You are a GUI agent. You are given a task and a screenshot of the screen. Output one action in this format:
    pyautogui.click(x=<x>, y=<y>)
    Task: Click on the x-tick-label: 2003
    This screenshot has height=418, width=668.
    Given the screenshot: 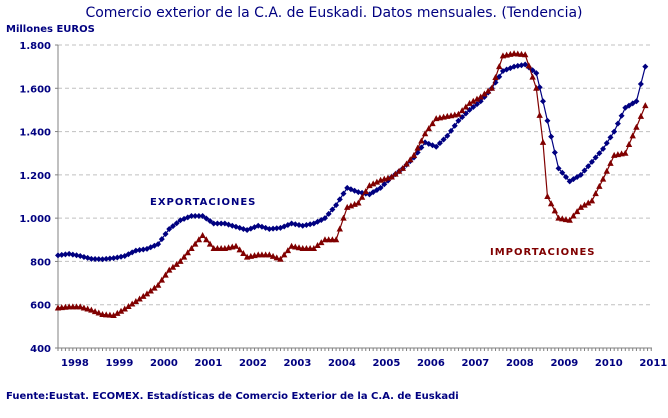 What is the action you would take?
    pyautogui.click(x=297, y=363)
    